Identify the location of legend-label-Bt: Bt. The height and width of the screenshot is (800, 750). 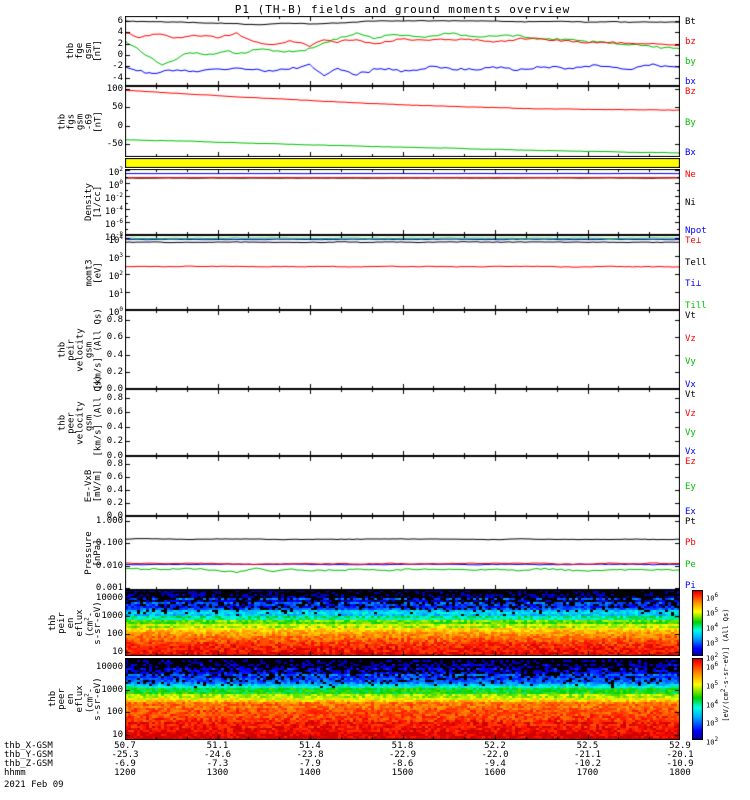
(690, 22).